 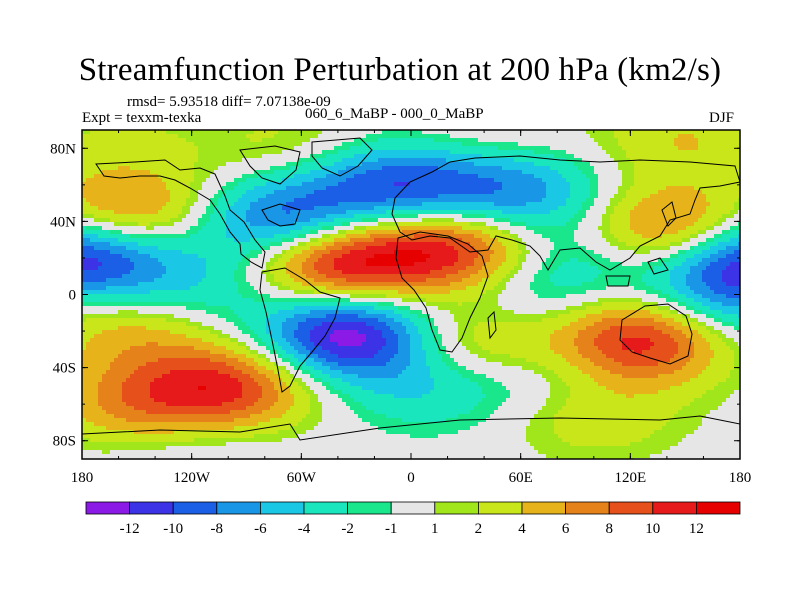 What do you see at coordinates (217, 529) in the screenshot?
I see `colorbar-label: -8` at bounding box center [217, 529].